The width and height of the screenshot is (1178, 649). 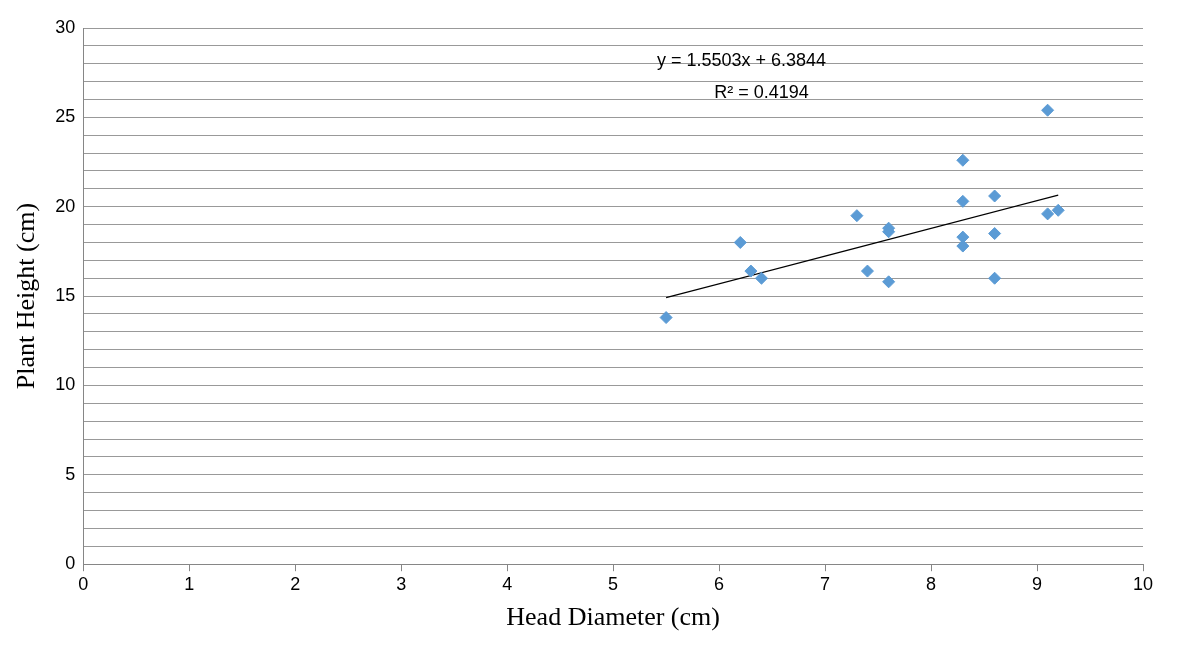 What do you see at coordinates (189, 583) in the screenshot?
I see `x-tick-label: 1` at bounding box center [189, 583].